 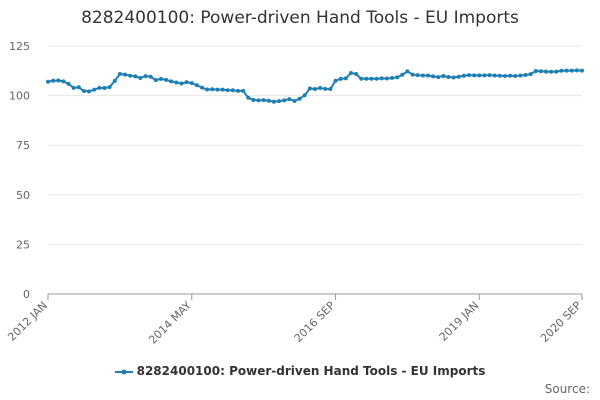 I want to click on series-line, so click(x=315, y=86).